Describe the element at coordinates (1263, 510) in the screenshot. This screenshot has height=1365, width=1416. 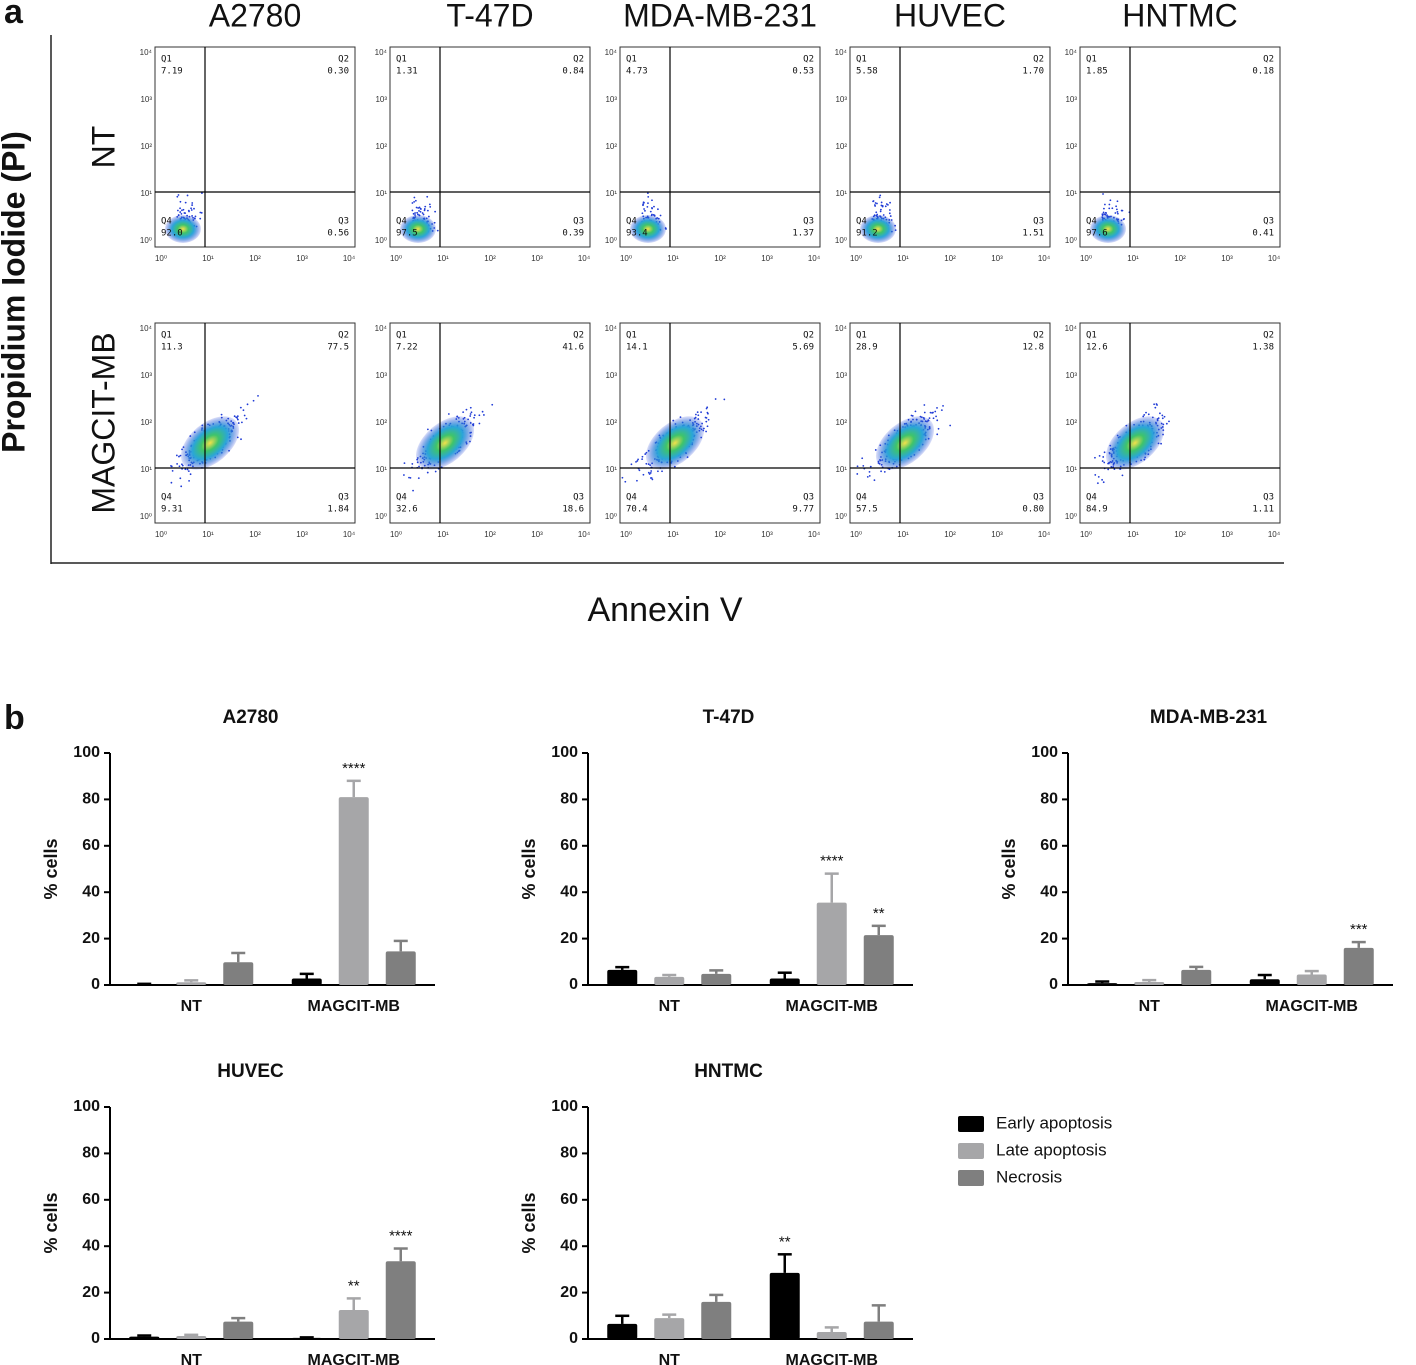
I see `quadrant-value: 1.11` at that location.